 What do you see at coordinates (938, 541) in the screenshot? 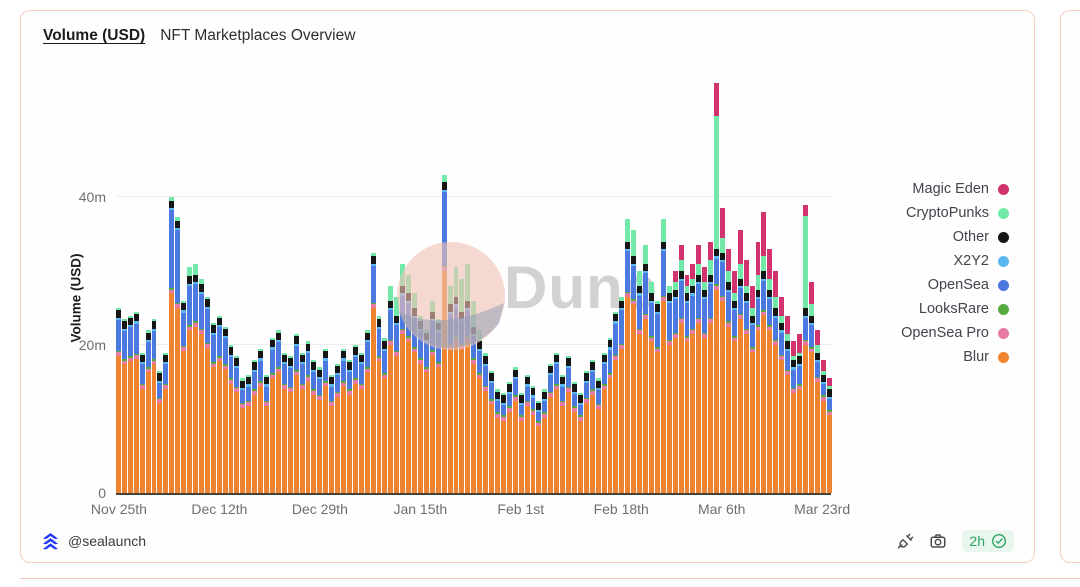
I see `camera-icon` at bounding box center [938, 541].